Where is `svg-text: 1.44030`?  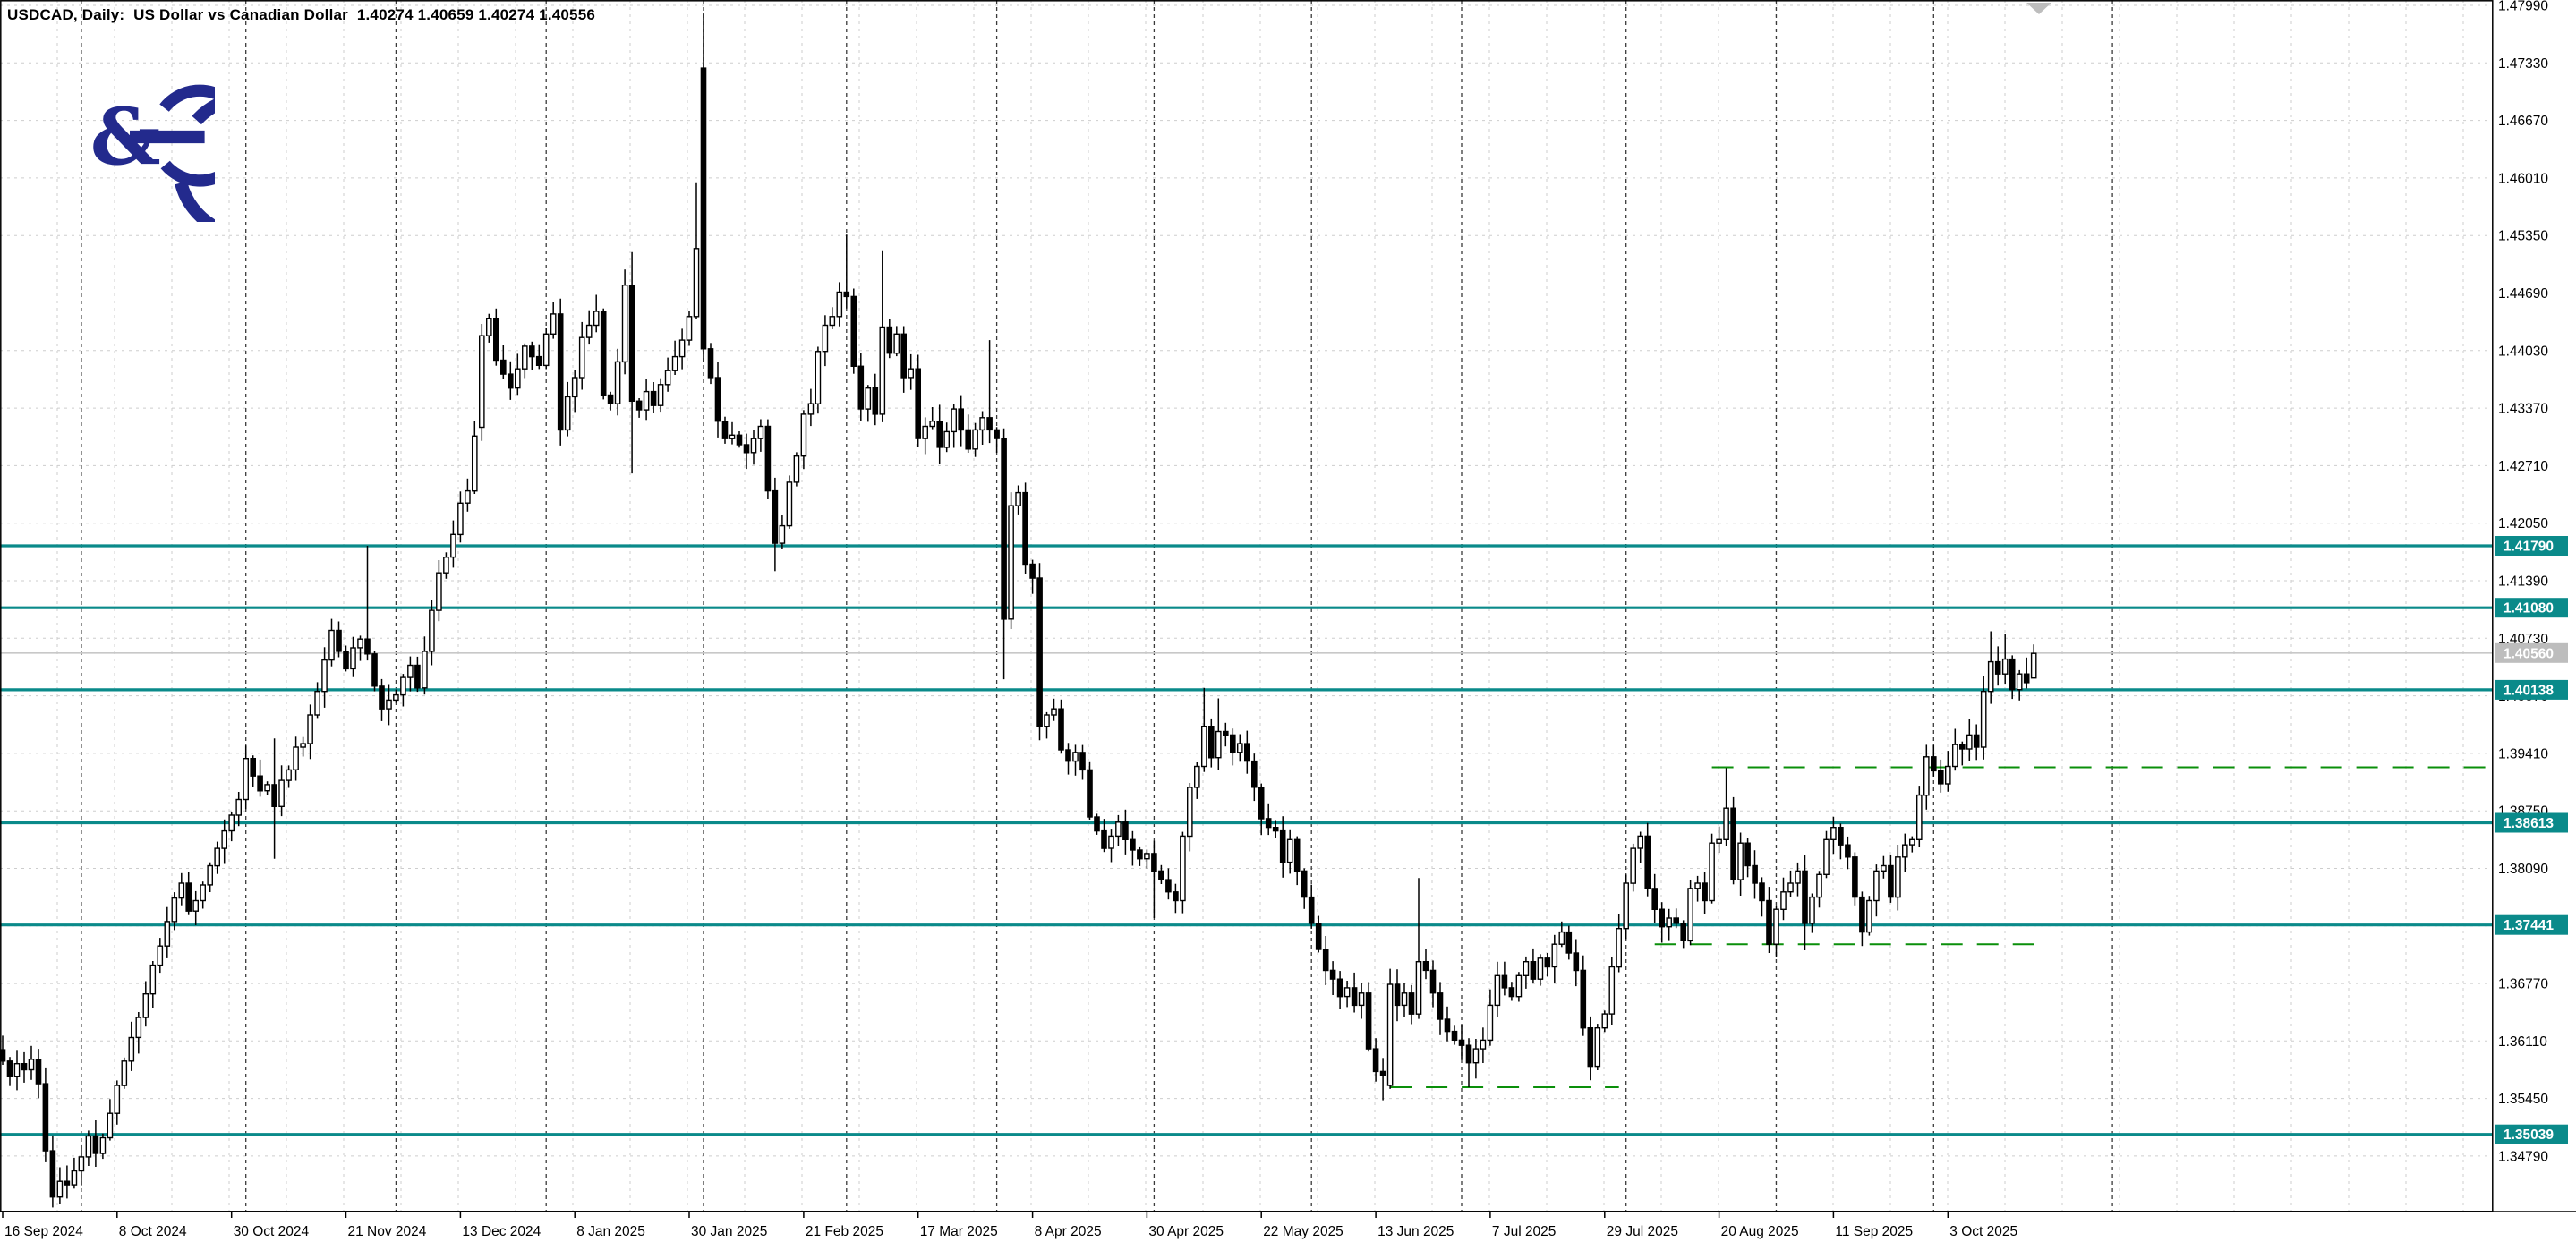 svg-text: 1.44030 is located at coordinates (2523, 352).